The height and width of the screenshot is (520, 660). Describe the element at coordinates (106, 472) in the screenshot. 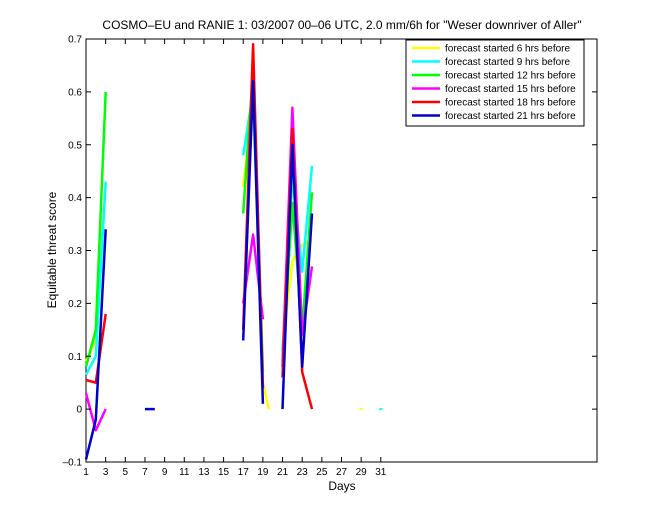

I see `x-tick-label: 3` at that location.